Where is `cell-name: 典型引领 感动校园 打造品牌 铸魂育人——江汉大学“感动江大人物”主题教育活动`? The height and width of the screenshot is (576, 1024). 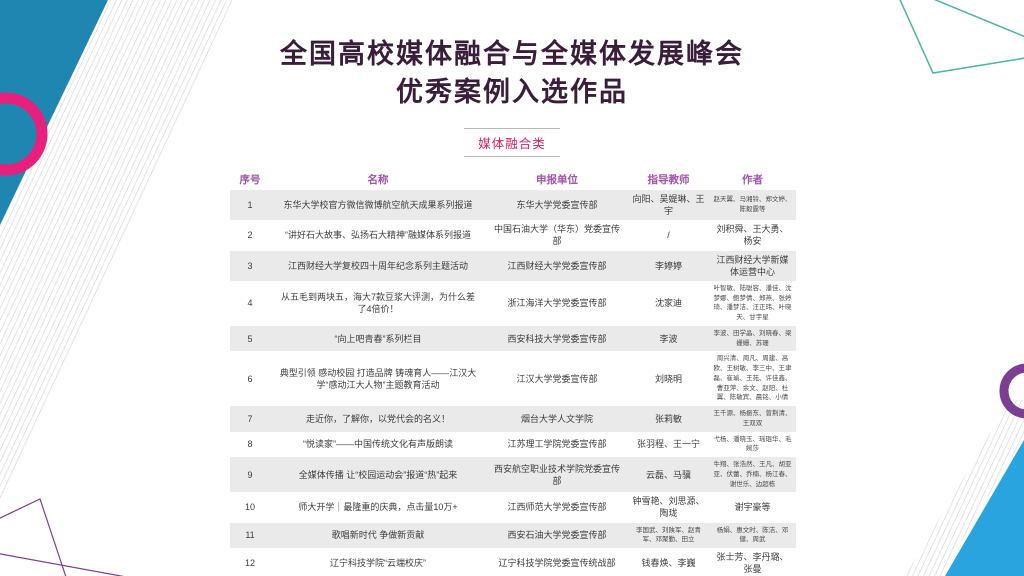
cell-name: 典型引领 感动校园 打造品牌 铸魂育人——江汉大学“感动江大人物”主题教育活动 is located at coordinates (378, 378).